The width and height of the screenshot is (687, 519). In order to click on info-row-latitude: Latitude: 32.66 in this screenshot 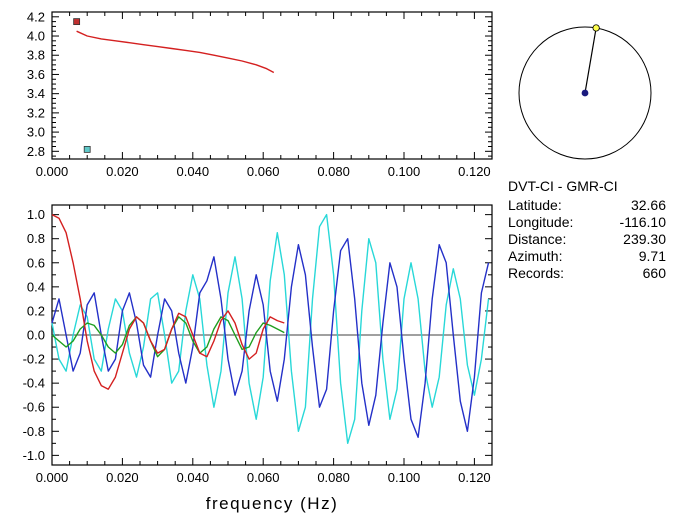, I will do `click(587, 205)`.